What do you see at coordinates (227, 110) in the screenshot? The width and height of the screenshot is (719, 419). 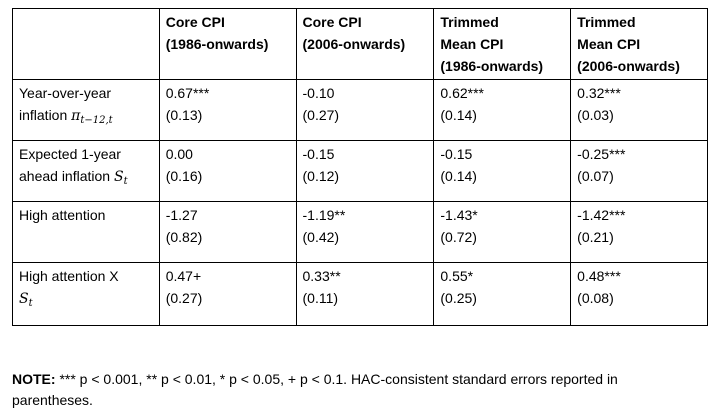 I see `coef-cell: 0.67*** (0.13)` at bounding box center [227, 110].